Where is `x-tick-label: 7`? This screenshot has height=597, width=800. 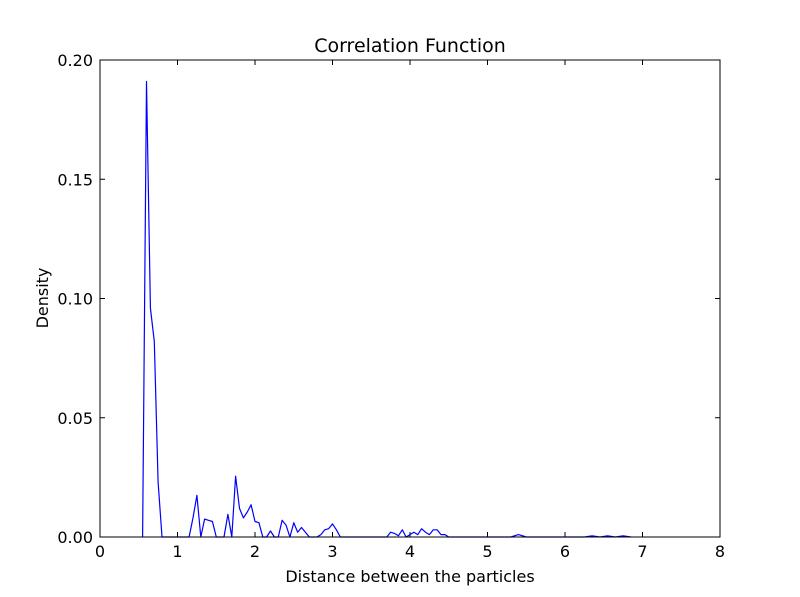
x-tick-label: 7 is located at coordinates (642, 551).